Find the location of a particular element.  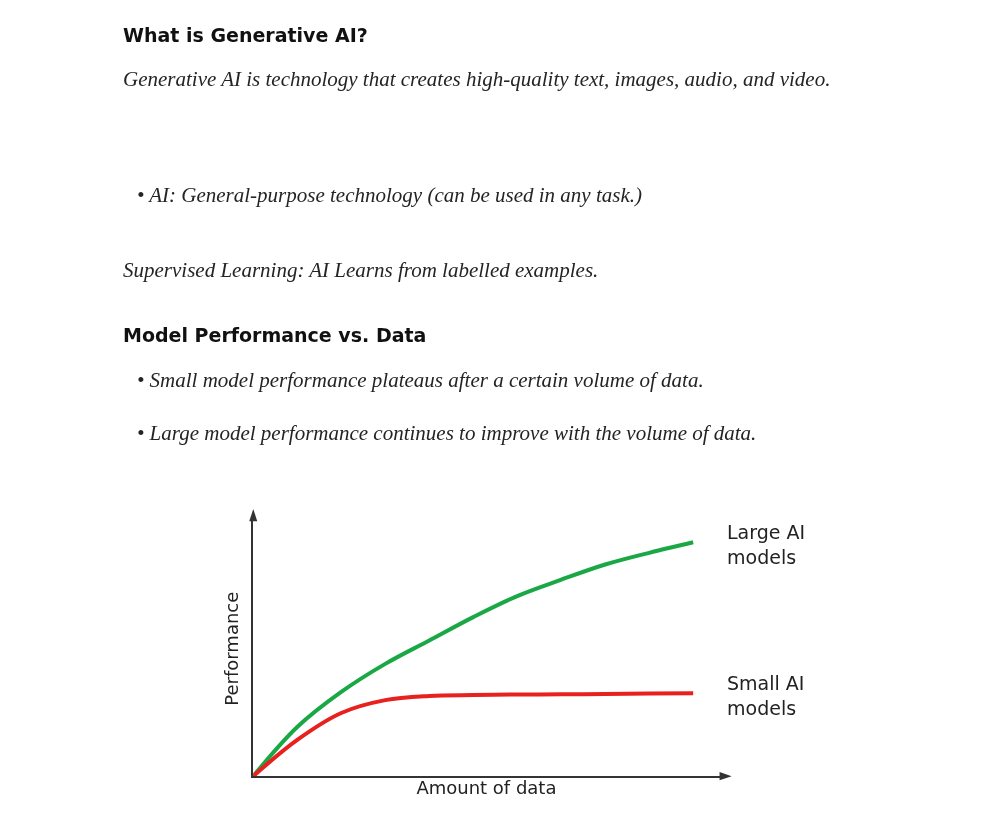

text: • Small model performance plateaus after a certain volume of data. is located at coordinates (420, 380).